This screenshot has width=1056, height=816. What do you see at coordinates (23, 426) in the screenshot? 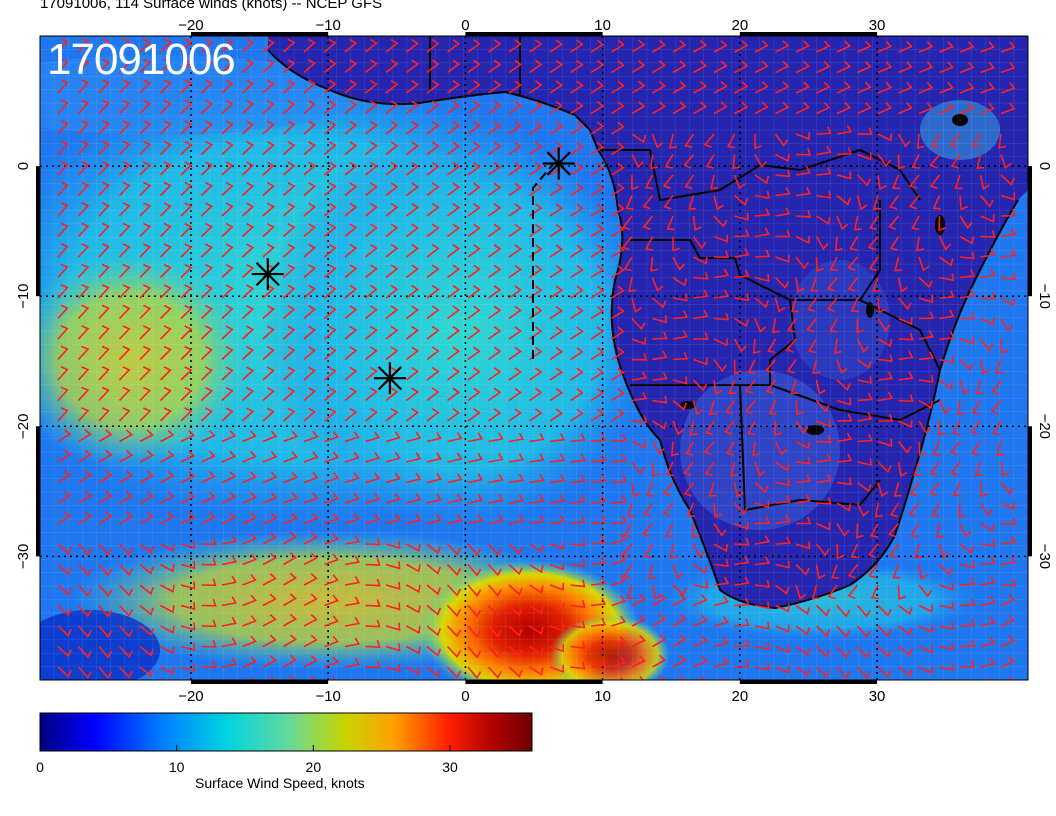
I see `lat-tick-label-left: −20` at bounding box center [23, 426].